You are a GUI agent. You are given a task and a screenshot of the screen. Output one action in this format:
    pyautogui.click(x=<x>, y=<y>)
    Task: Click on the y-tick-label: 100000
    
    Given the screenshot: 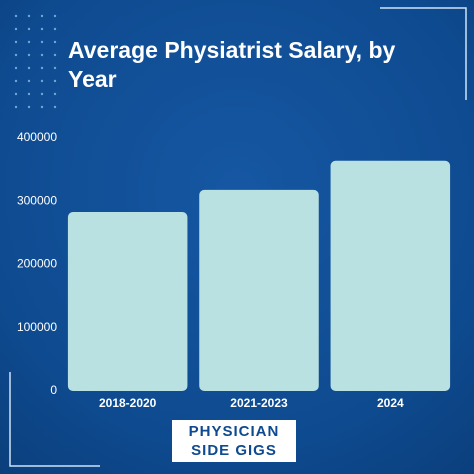 What is the action you would take?
    pyautogui.click(x=37, y=327)
    